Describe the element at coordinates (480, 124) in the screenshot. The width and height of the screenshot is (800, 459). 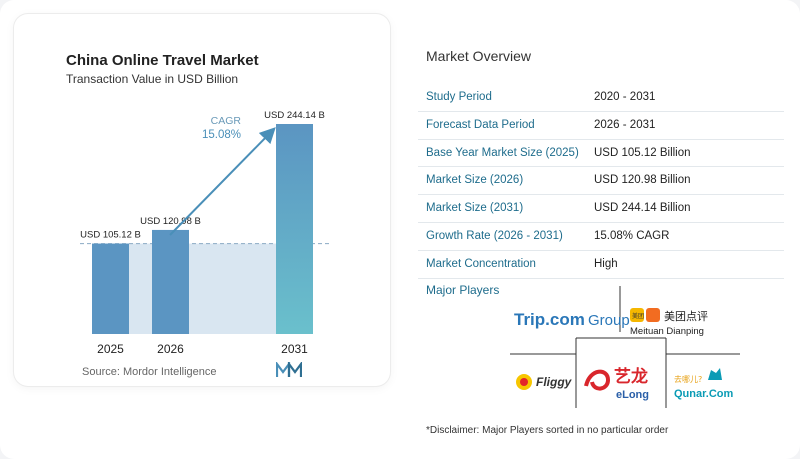
I see `overview-row-label: Forecast Data Period` at that location.